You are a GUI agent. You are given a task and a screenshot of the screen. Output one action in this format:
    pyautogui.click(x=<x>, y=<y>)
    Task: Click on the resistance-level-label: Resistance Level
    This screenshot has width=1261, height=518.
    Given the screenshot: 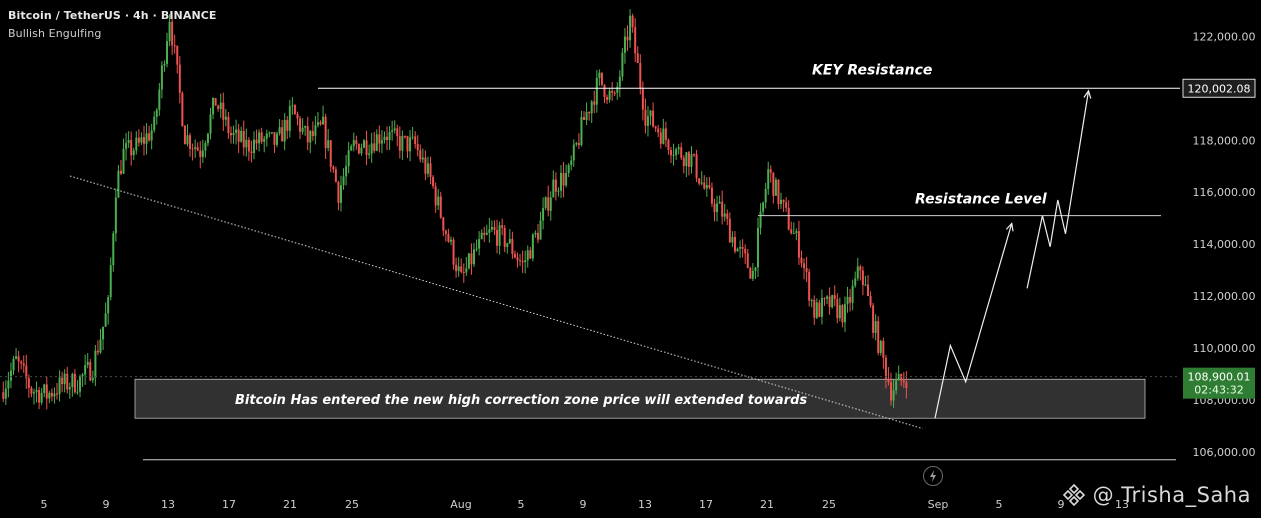 What is the action you would take?
    pyautogui.click(x=981, y=200)
    